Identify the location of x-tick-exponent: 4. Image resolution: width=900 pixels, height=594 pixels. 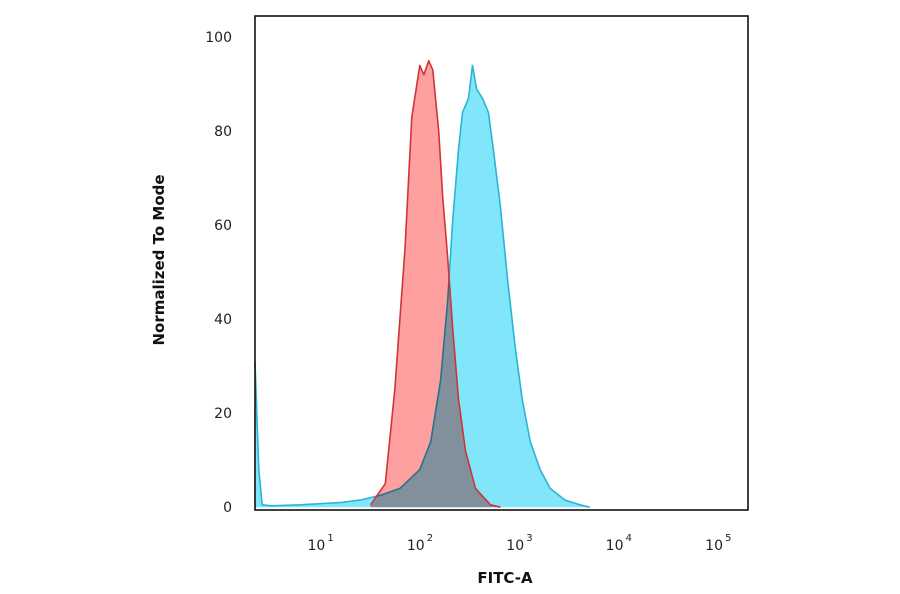
(629, 538).